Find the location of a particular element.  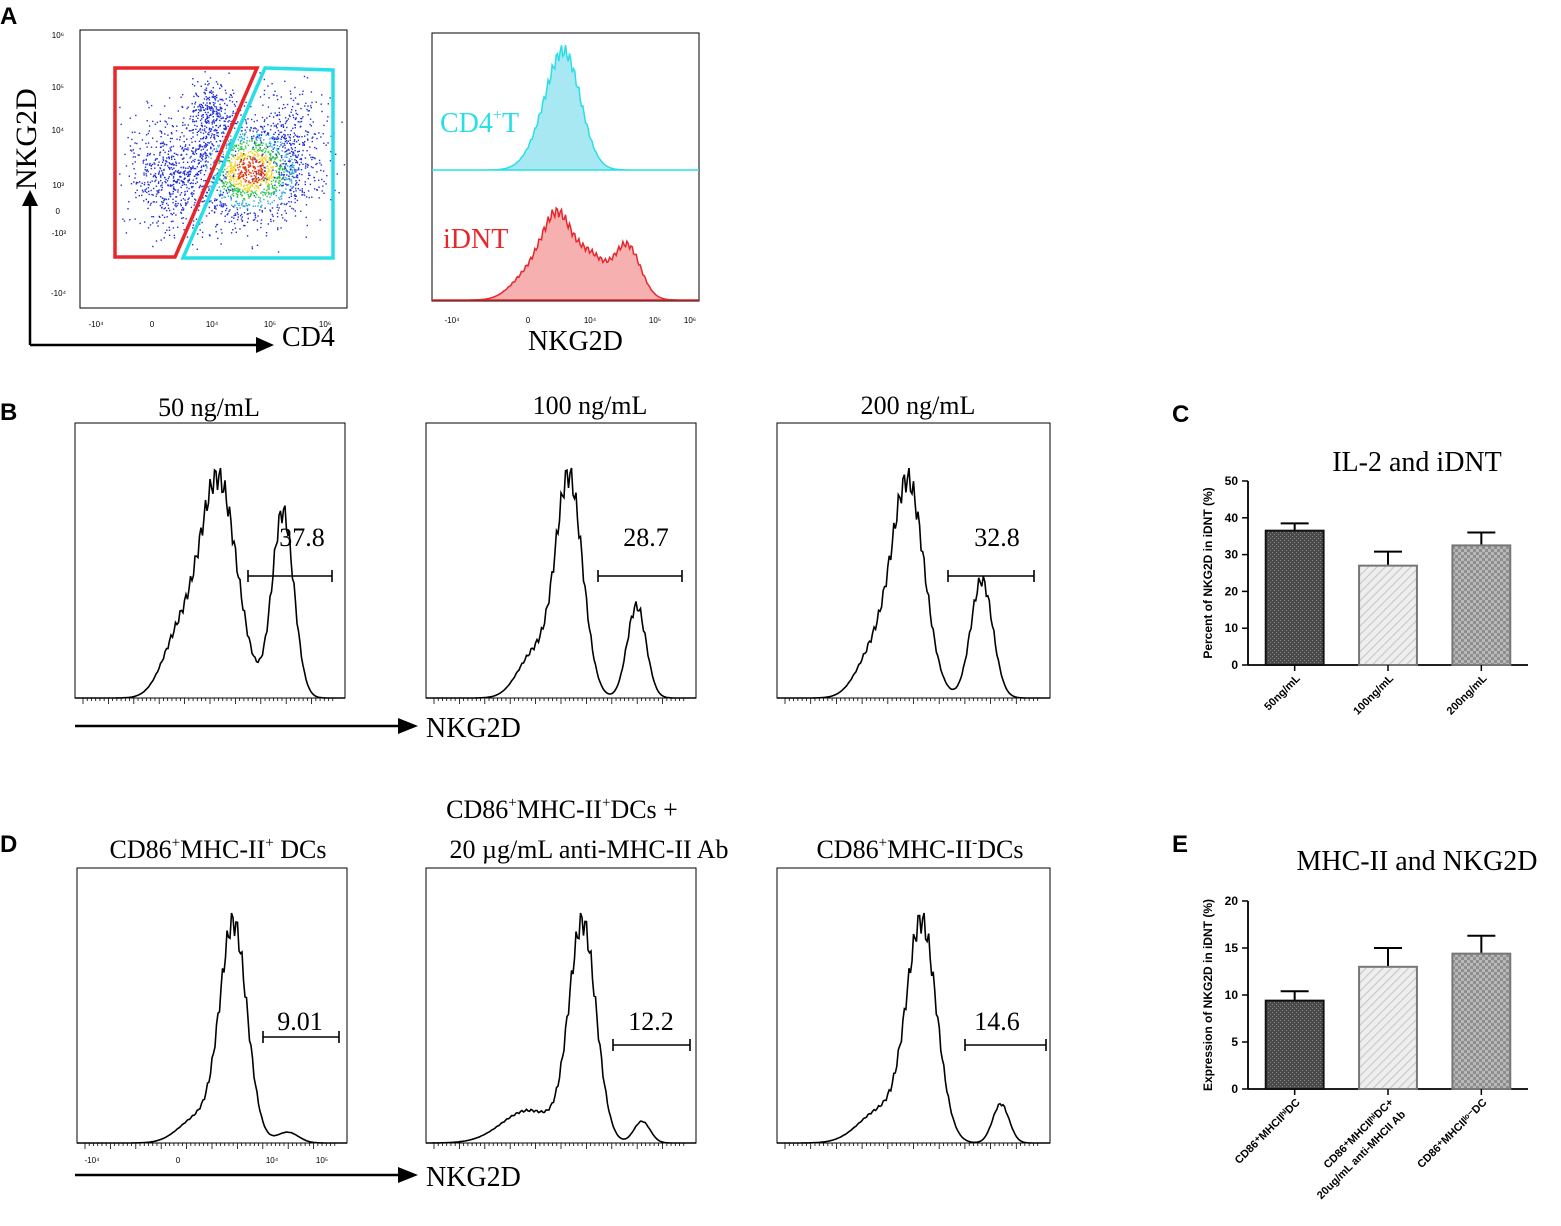

panel-d-xlabel: NKG2D is located at coordinates (473, 1177).